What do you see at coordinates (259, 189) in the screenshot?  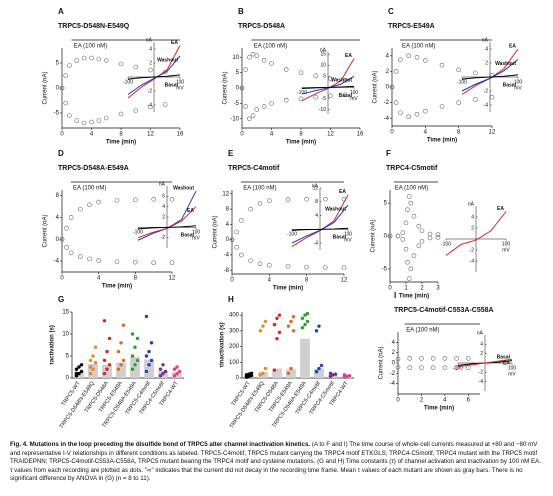 I see `ea-label: EA (100 nM)` at bounding box center [259, 189].